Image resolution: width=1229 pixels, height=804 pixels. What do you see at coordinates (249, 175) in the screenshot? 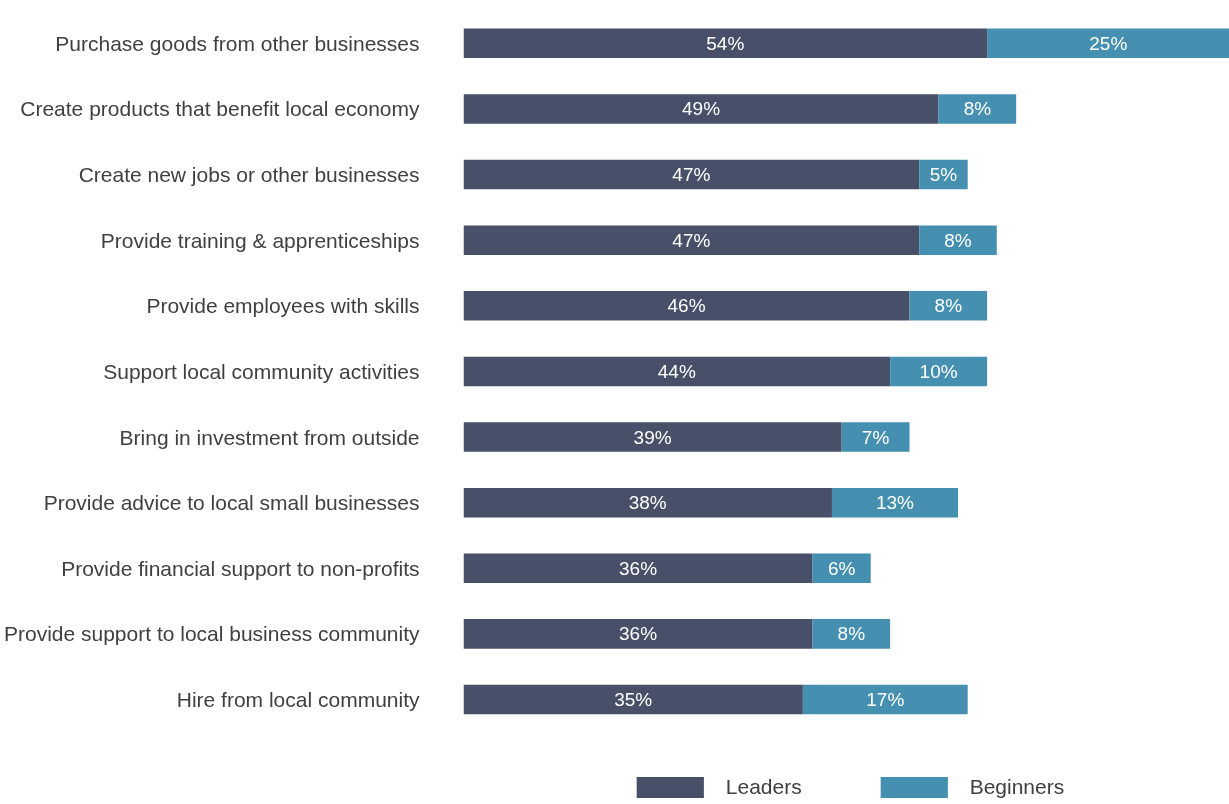
I see `y-tick-label: Create new jobs or other businesses` at bounding box center [249, 175].